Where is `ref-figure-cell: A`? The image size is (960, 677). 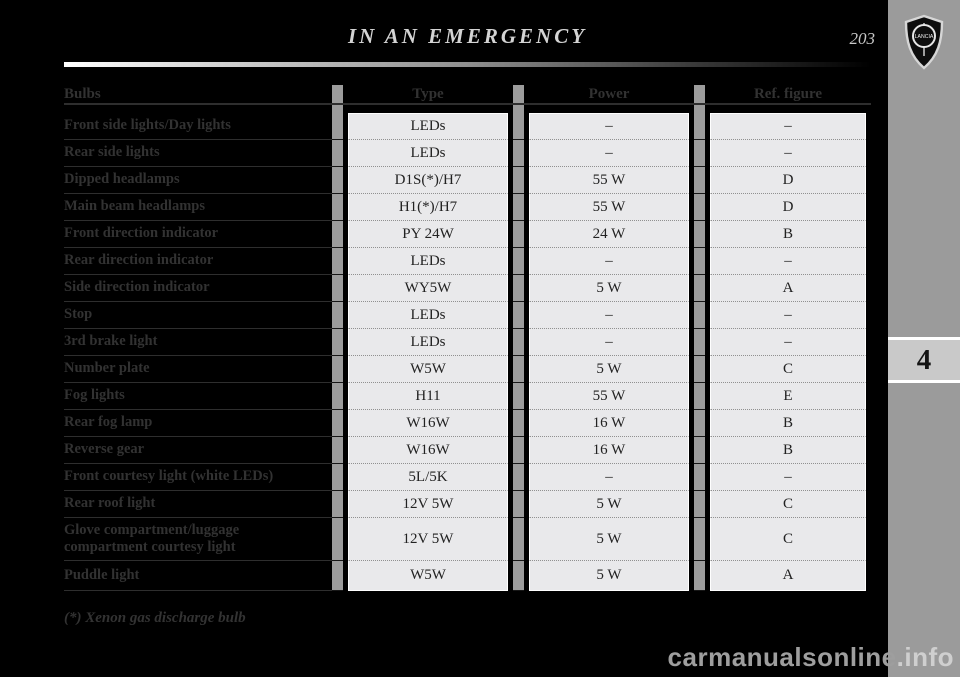
ref-figure-cell: A is located at coordinates (788, 576).